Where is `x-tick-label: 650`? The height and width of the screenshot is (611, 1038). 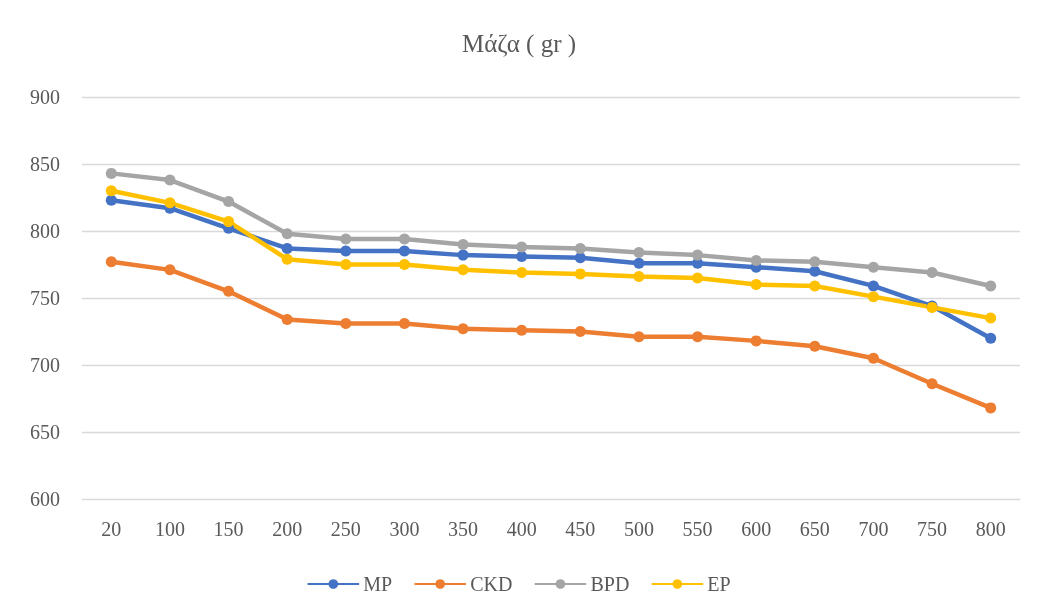 x-tick-label: 650 is located at coordinates (814, 529).